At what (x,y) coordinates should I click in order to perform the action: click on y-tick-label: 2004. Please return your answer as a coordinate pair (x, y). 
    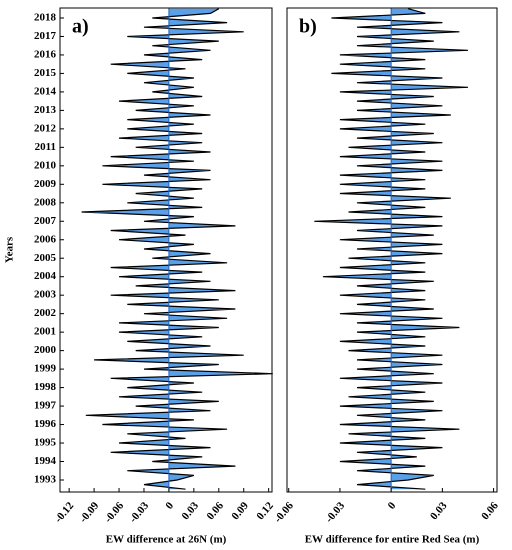
    Looking at the image, I should click on (45, 276).